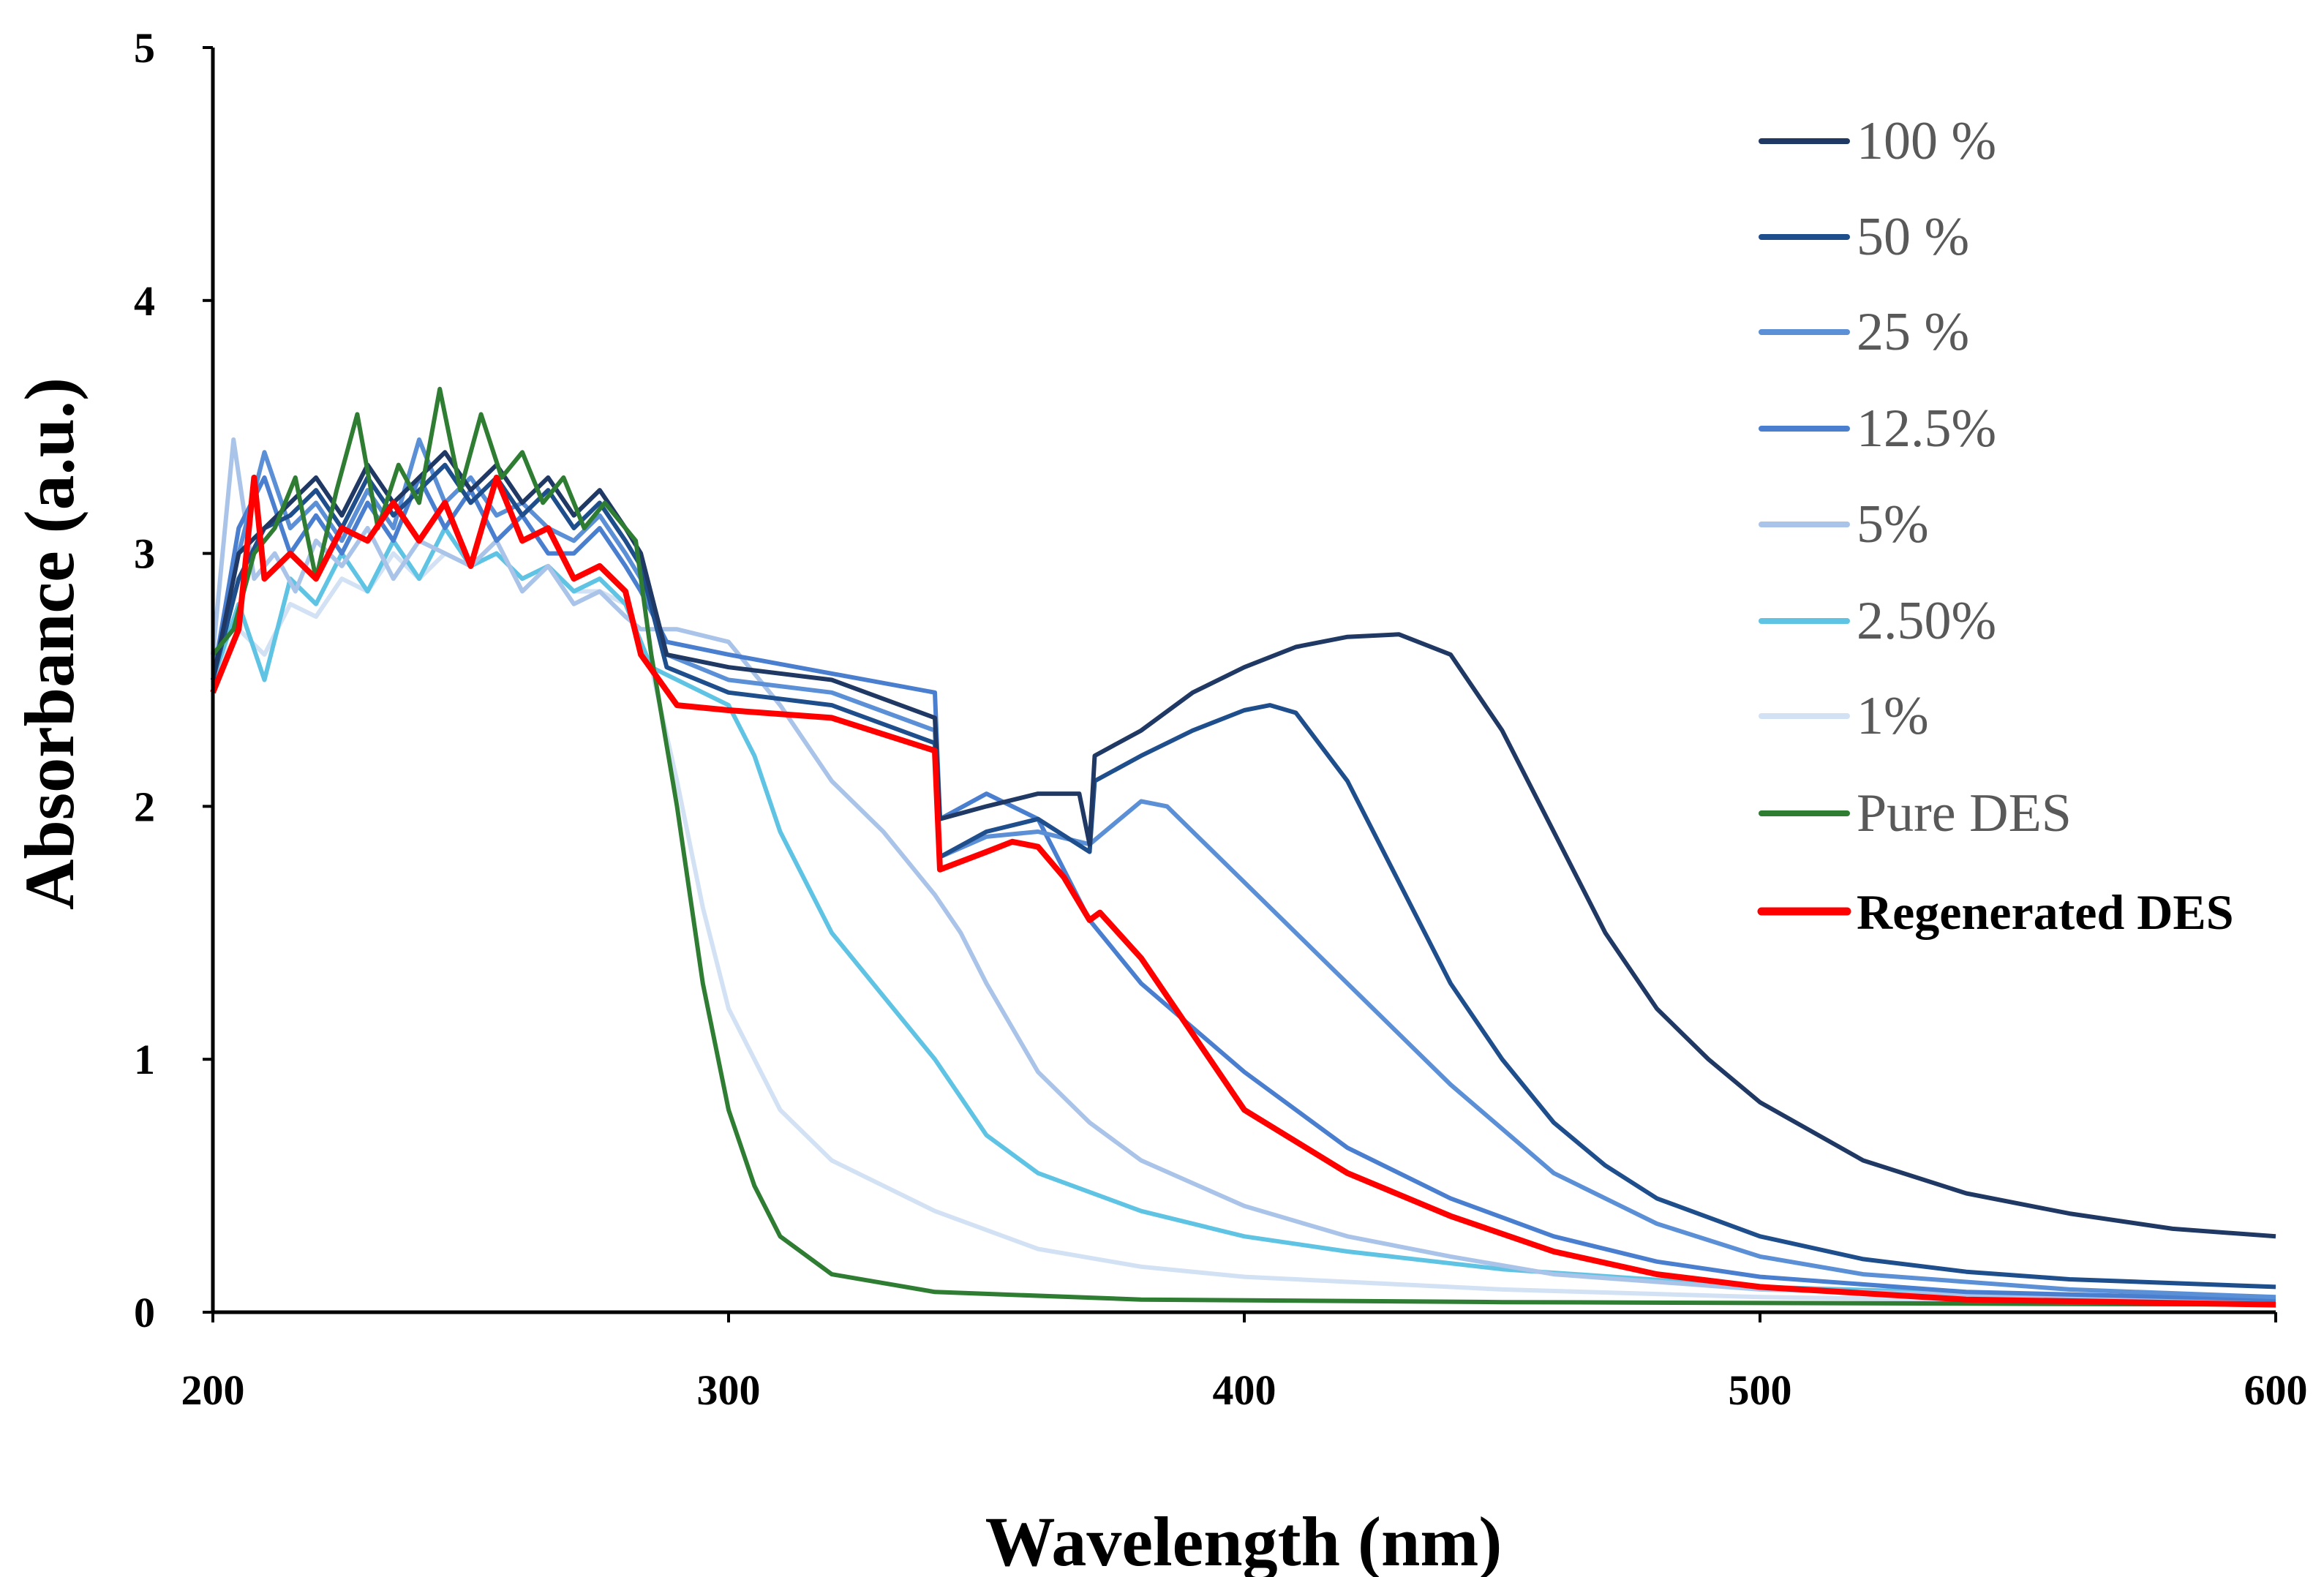 The image size is (2324, 1577). What do you see at coordinates (1244, 1390) in the screenshot?
I see `x-tick-label: 400` at bounding box center [1244, 1390].